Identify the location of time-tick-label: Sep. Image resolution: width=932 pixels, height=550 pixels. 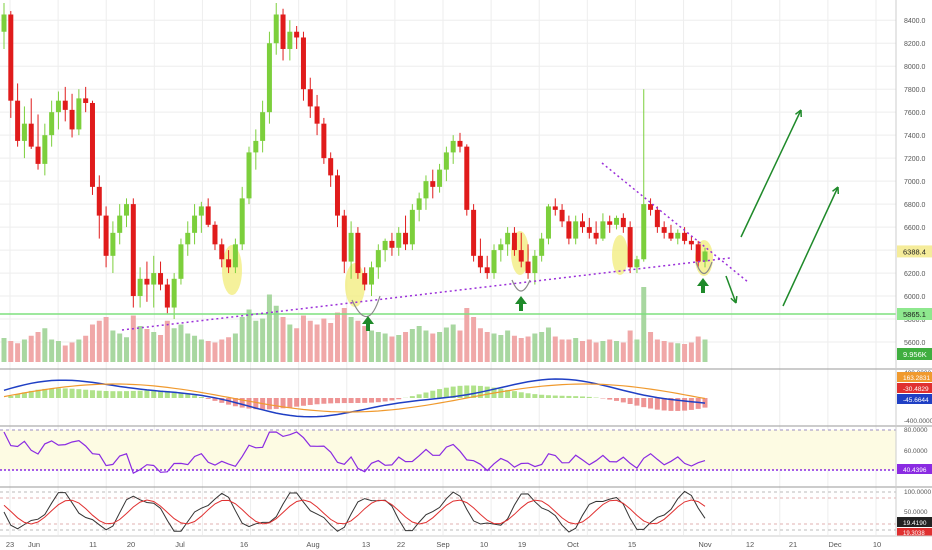
(442, 544).